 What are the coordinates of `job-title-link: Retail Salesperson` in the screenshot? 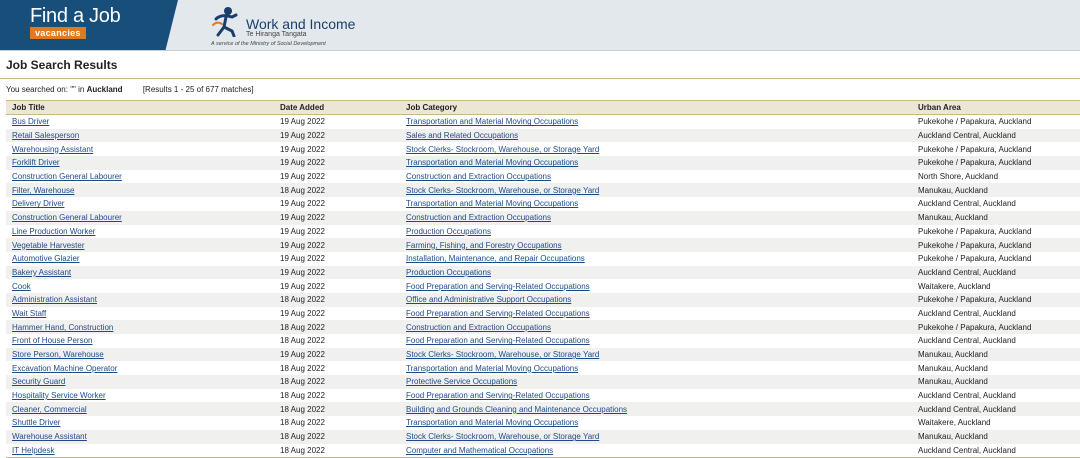 It's located at (46, 136).